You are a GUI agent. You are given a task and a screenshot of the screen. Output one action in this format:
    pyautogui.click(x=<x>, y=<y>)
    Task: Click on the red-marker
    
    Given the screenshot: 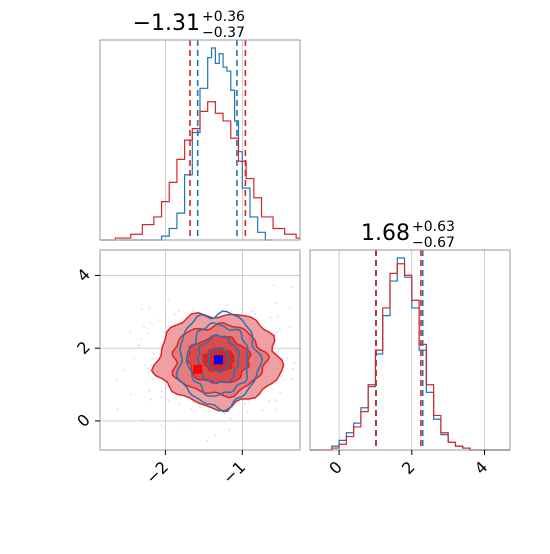 What is the action you would take?
    pyautogui.click(x=198, y=369)
    